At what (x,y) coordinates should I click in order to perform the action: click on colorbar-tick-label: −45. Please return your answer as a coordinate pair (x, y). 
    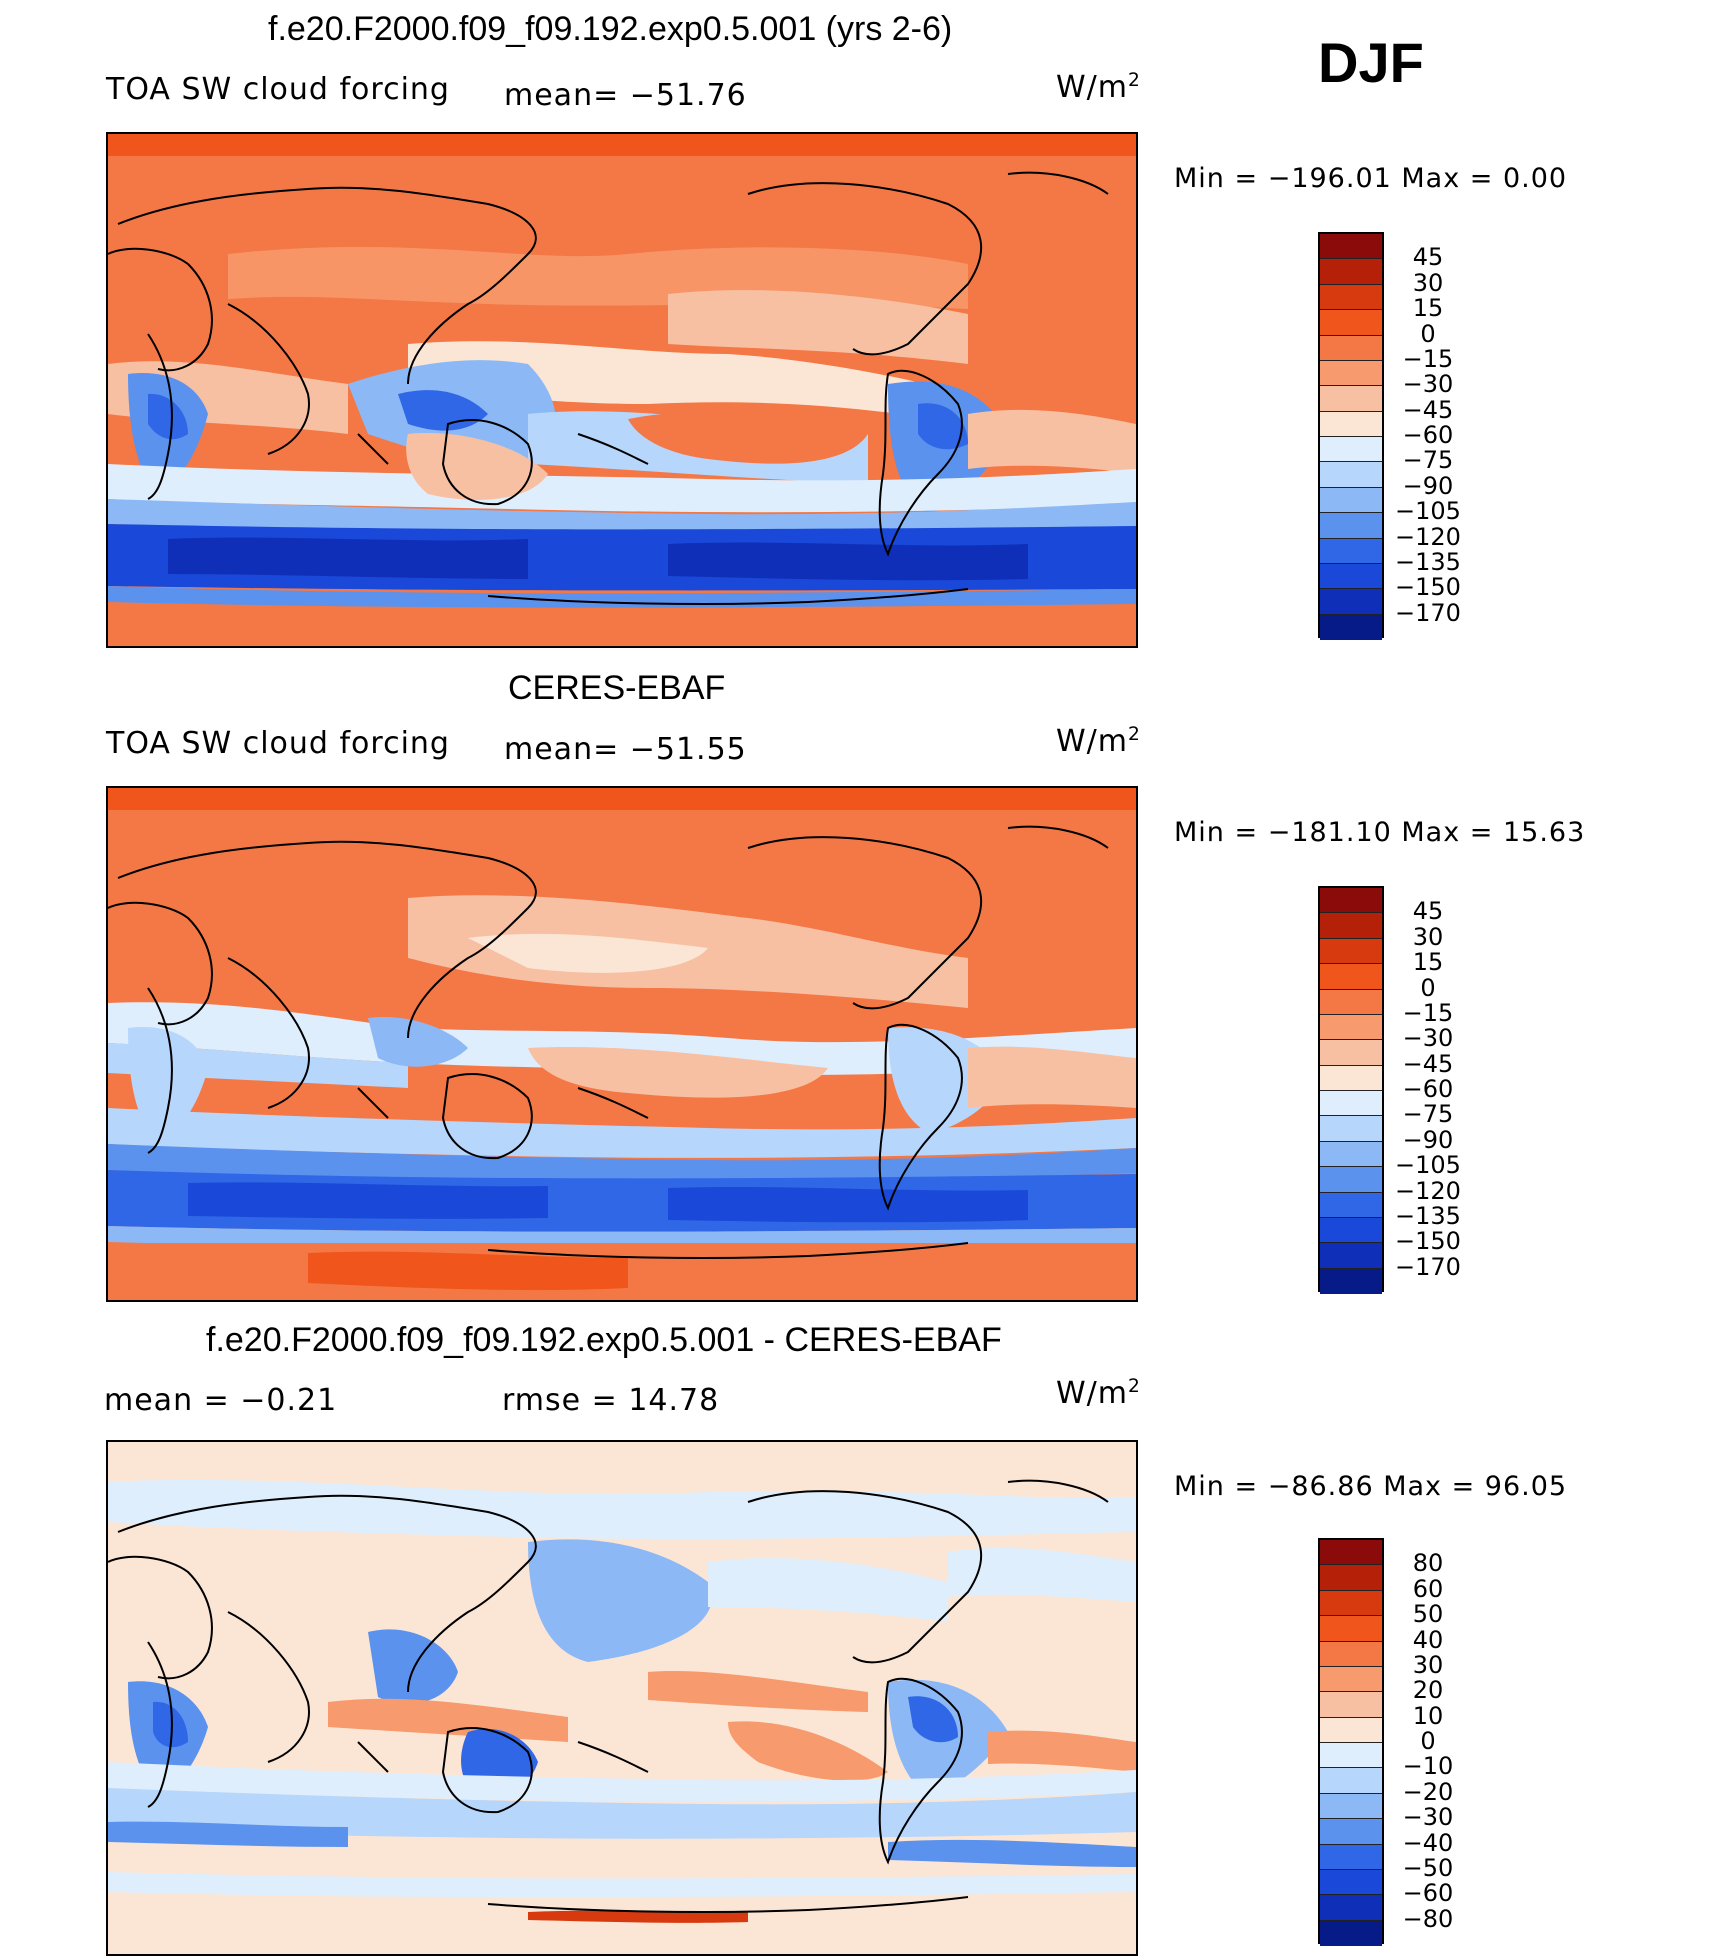
    Looking at the image, I should click on (1428, 1063).